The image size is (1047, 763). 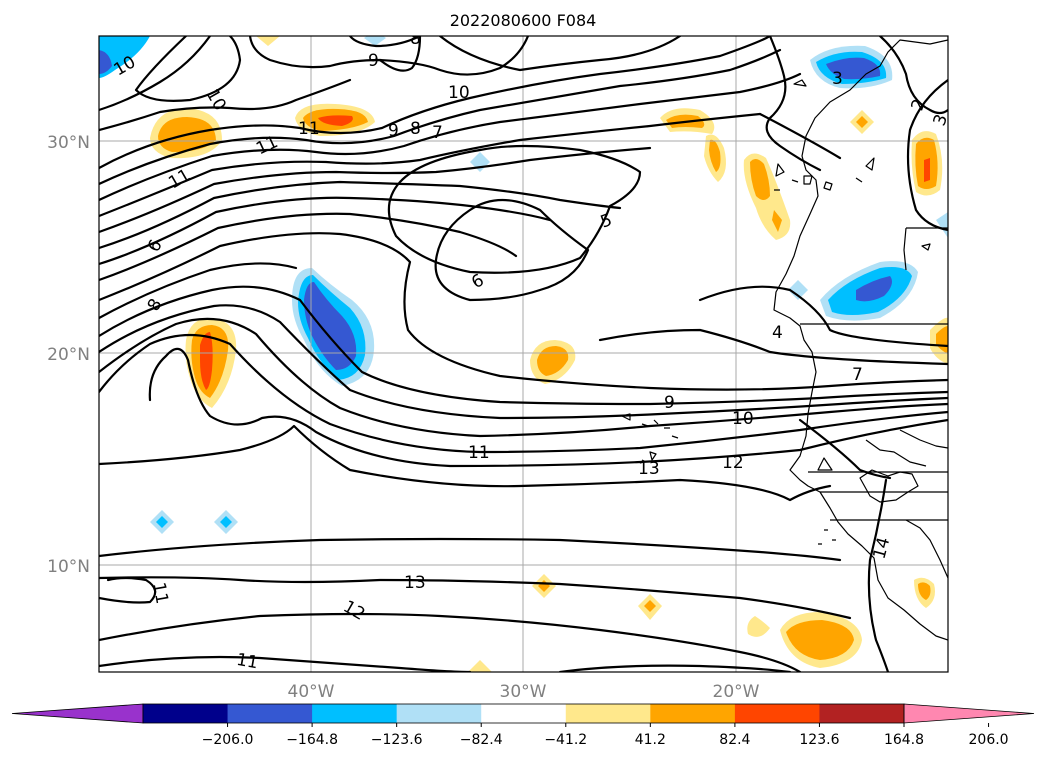 I want to click on contour-label: 4, so click(x=777, y=333).